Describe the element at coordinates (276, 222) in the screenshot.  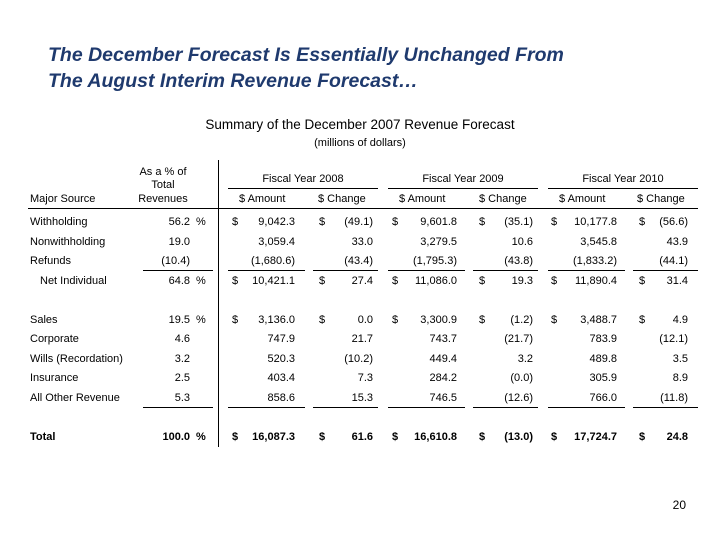
I see `cell-a08: 9,042.3` at that location.